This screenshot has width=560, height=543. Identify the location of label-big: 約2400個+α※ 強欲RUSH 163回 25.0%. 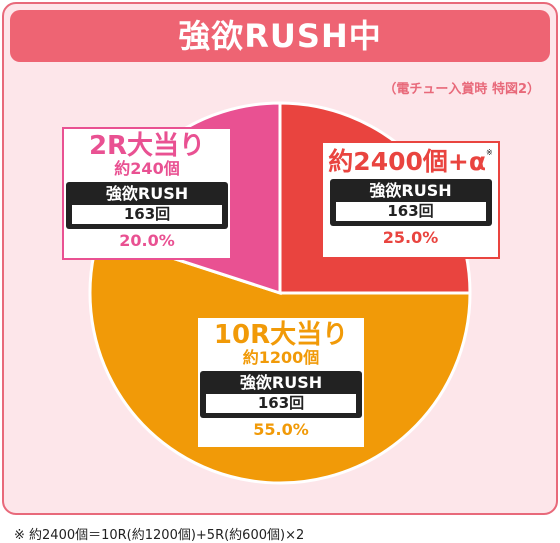
(410, 200).